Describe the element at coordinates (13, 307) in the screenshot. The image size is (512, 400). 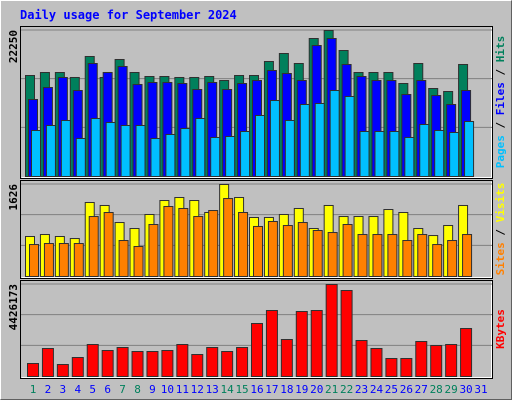
I see `y-tick-label: 4426173` at that location.